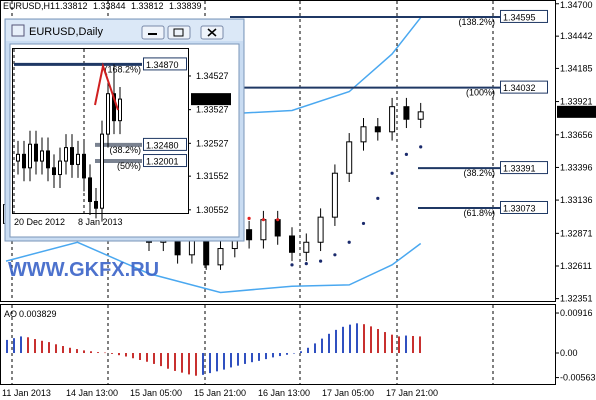 Image resolution: width=596 pixels, height=400 pixels. What do you see at coordinates (106, 86) in the screenshot?
I see `fib-anchor-line` at bounding box center [106, 86].